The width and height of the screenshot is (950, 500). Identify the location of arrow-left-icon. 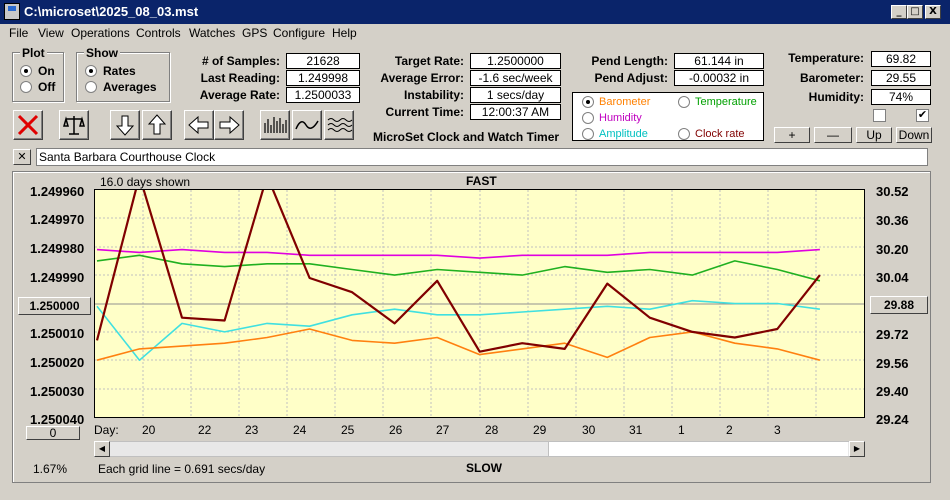
(198, 125).